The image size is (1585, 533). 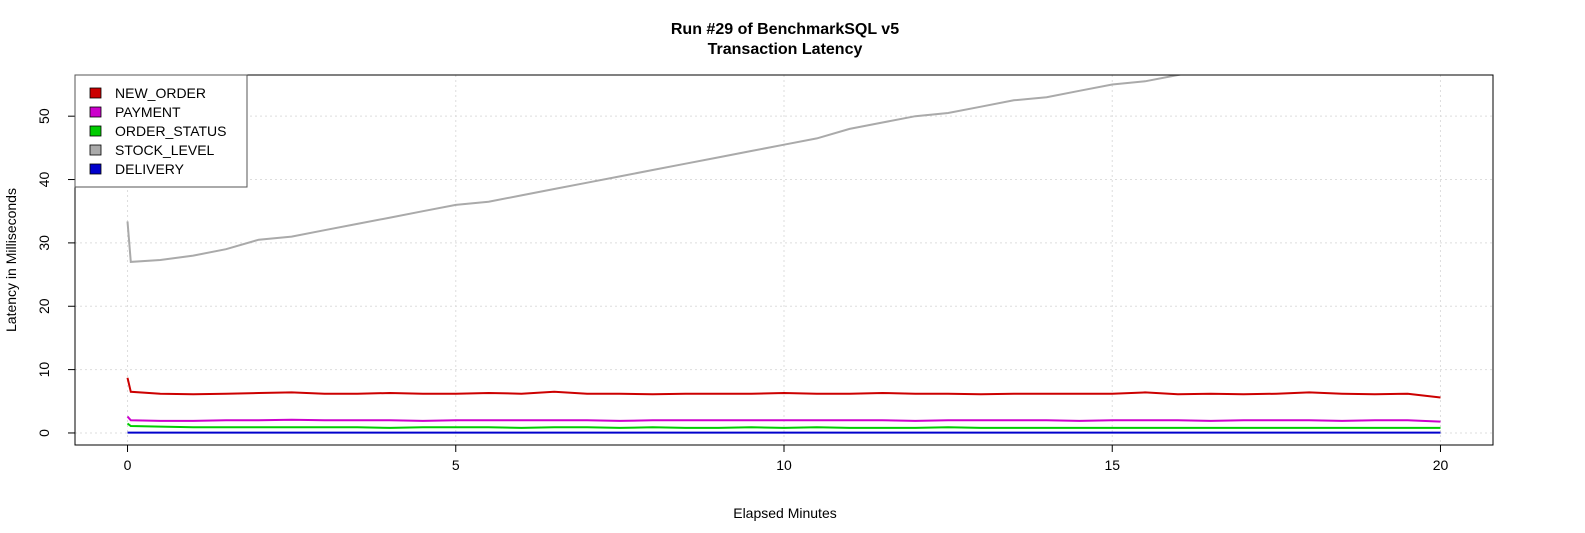 What do you see at coordinates (44, 306) in the screenshot?
I see `y-tick-label: 20` at bounding box center [44, 306].